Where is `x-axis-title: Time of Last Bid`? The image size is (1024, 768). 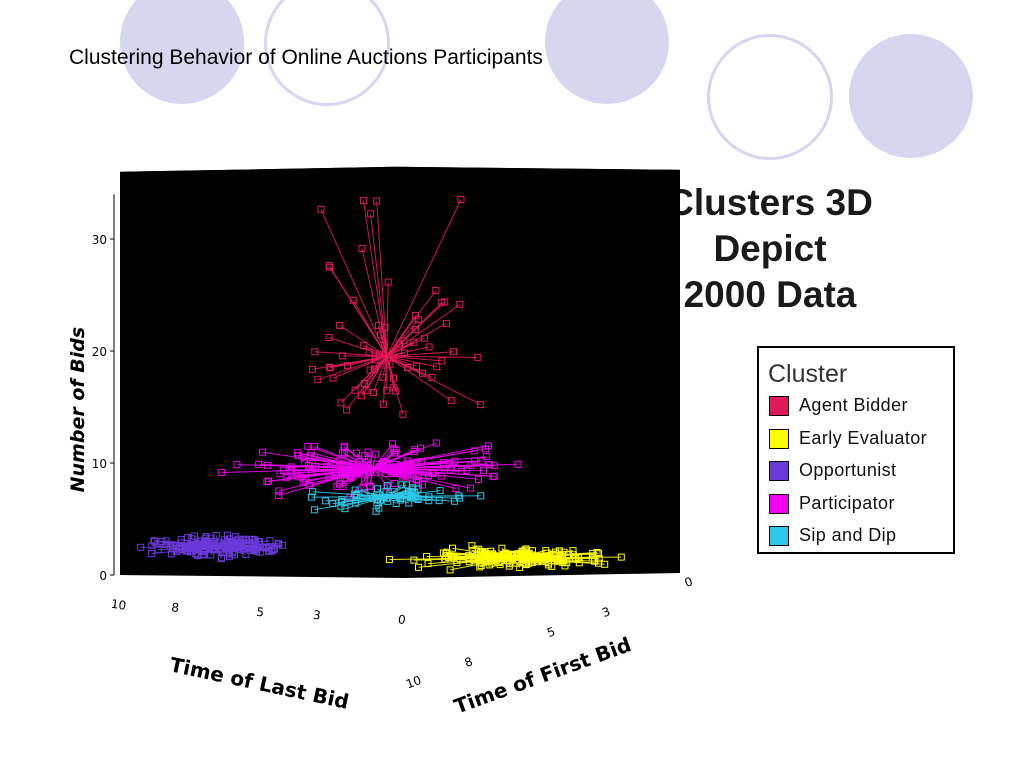
x-axis-title: Time of Last Bid is located at coordinates (259, 682).